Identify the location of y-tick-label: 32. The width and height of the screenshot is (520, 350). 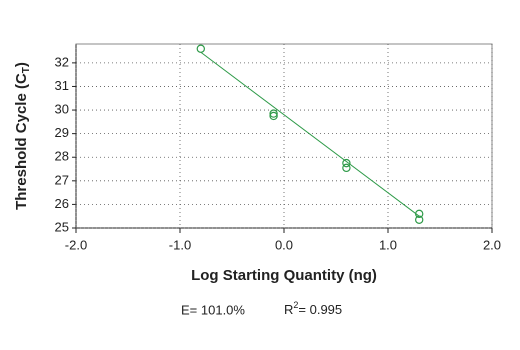
(62, 61).